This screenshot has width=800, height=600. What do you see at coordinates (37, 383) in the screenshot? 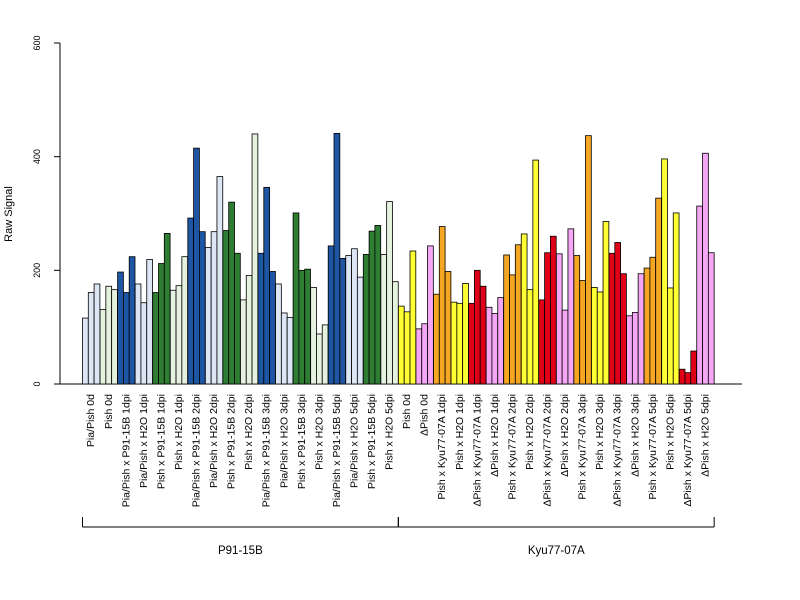
I see `y-tick-label: 0` at bounding box center [37, 383].